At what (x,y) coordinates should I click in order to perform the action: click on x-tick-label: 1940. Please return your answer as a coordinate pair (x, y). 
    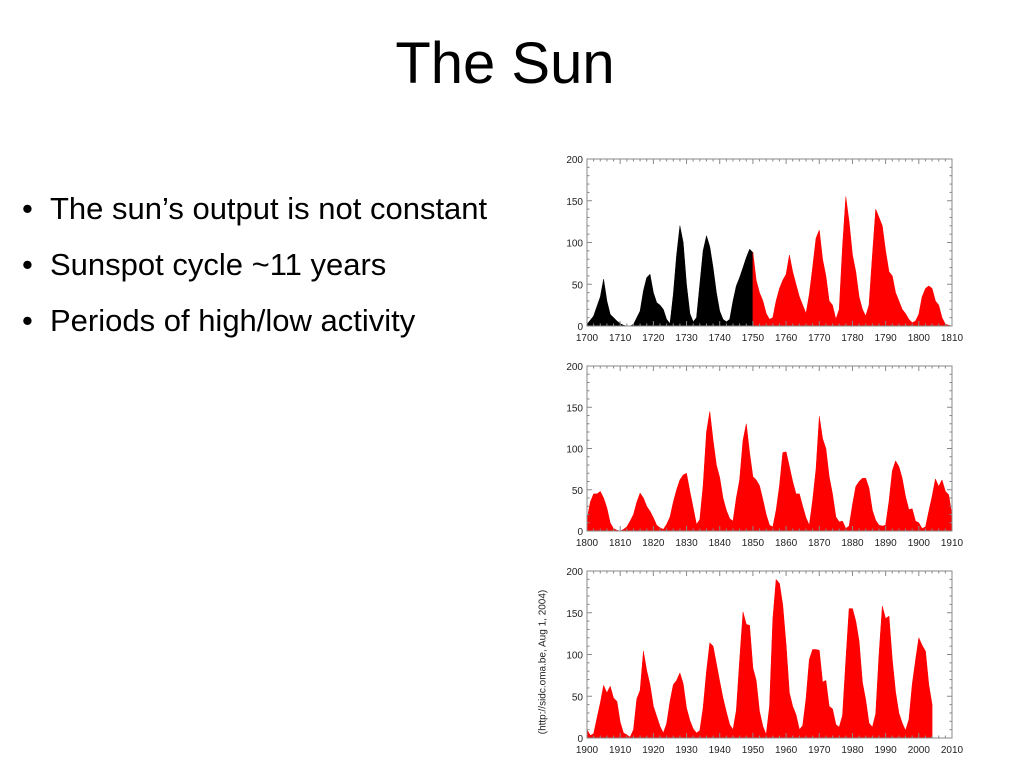
    Looking at the image, I should click on (720, 750).